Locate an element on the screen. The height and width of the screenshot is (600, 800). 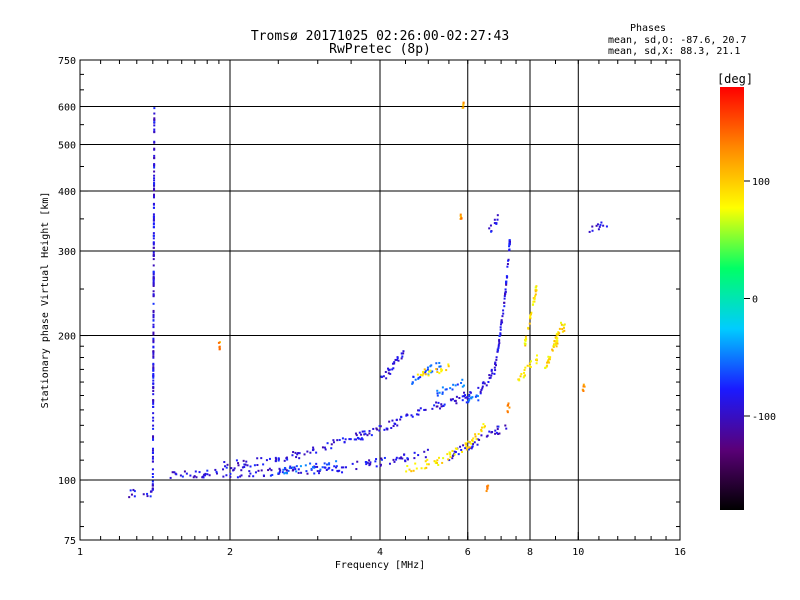
colorbar-ticks: 100 0 -100 is located at coordinates (760, 300).